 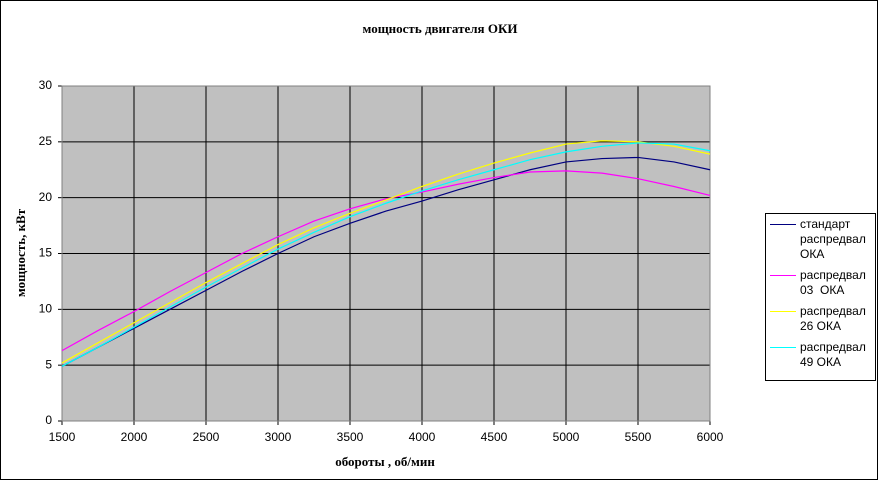 What do you see at coordinates (46, 141) in the screenshot?
I see `y-tick-label: 25` at bounding box center [46, 141].